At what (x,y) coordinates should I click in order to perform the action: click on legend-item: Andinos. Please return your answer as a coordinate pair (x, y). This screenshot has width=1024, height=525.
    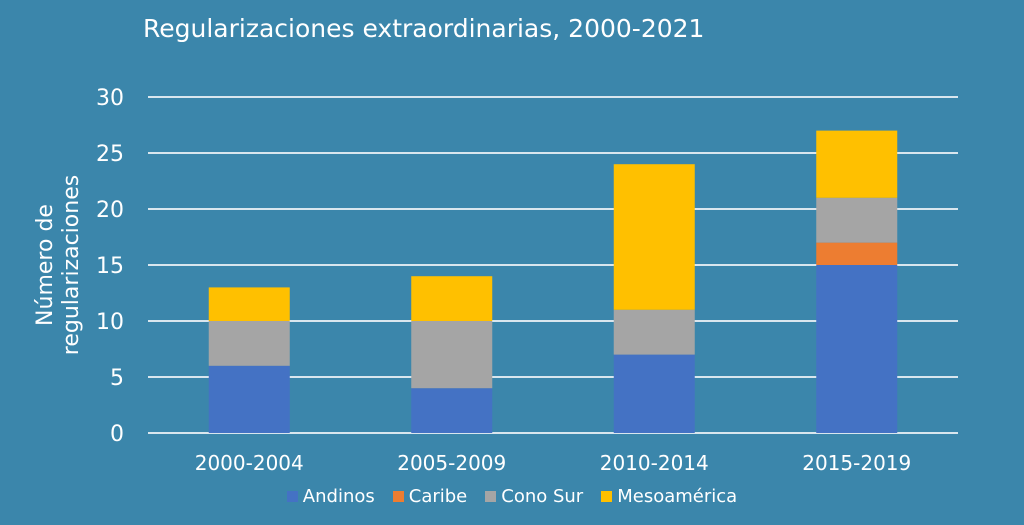
    Looking at the image, I should click on (330, 496).